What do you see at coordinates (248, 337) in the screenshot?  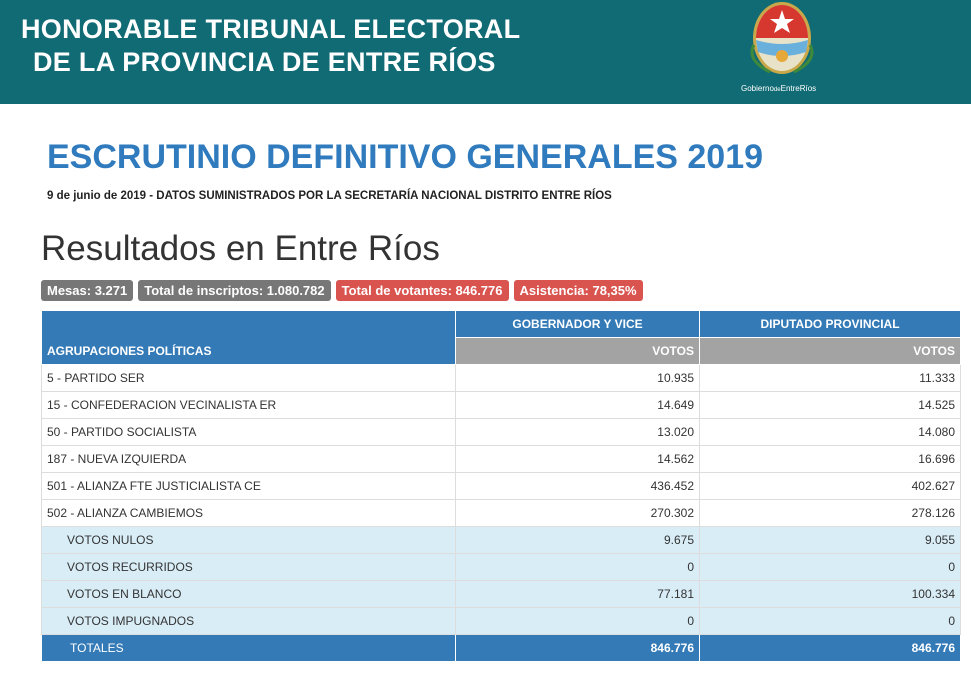 I see `column-header: AGRUPACIONES POLÍTICAS` at bounding box center [248, 337].